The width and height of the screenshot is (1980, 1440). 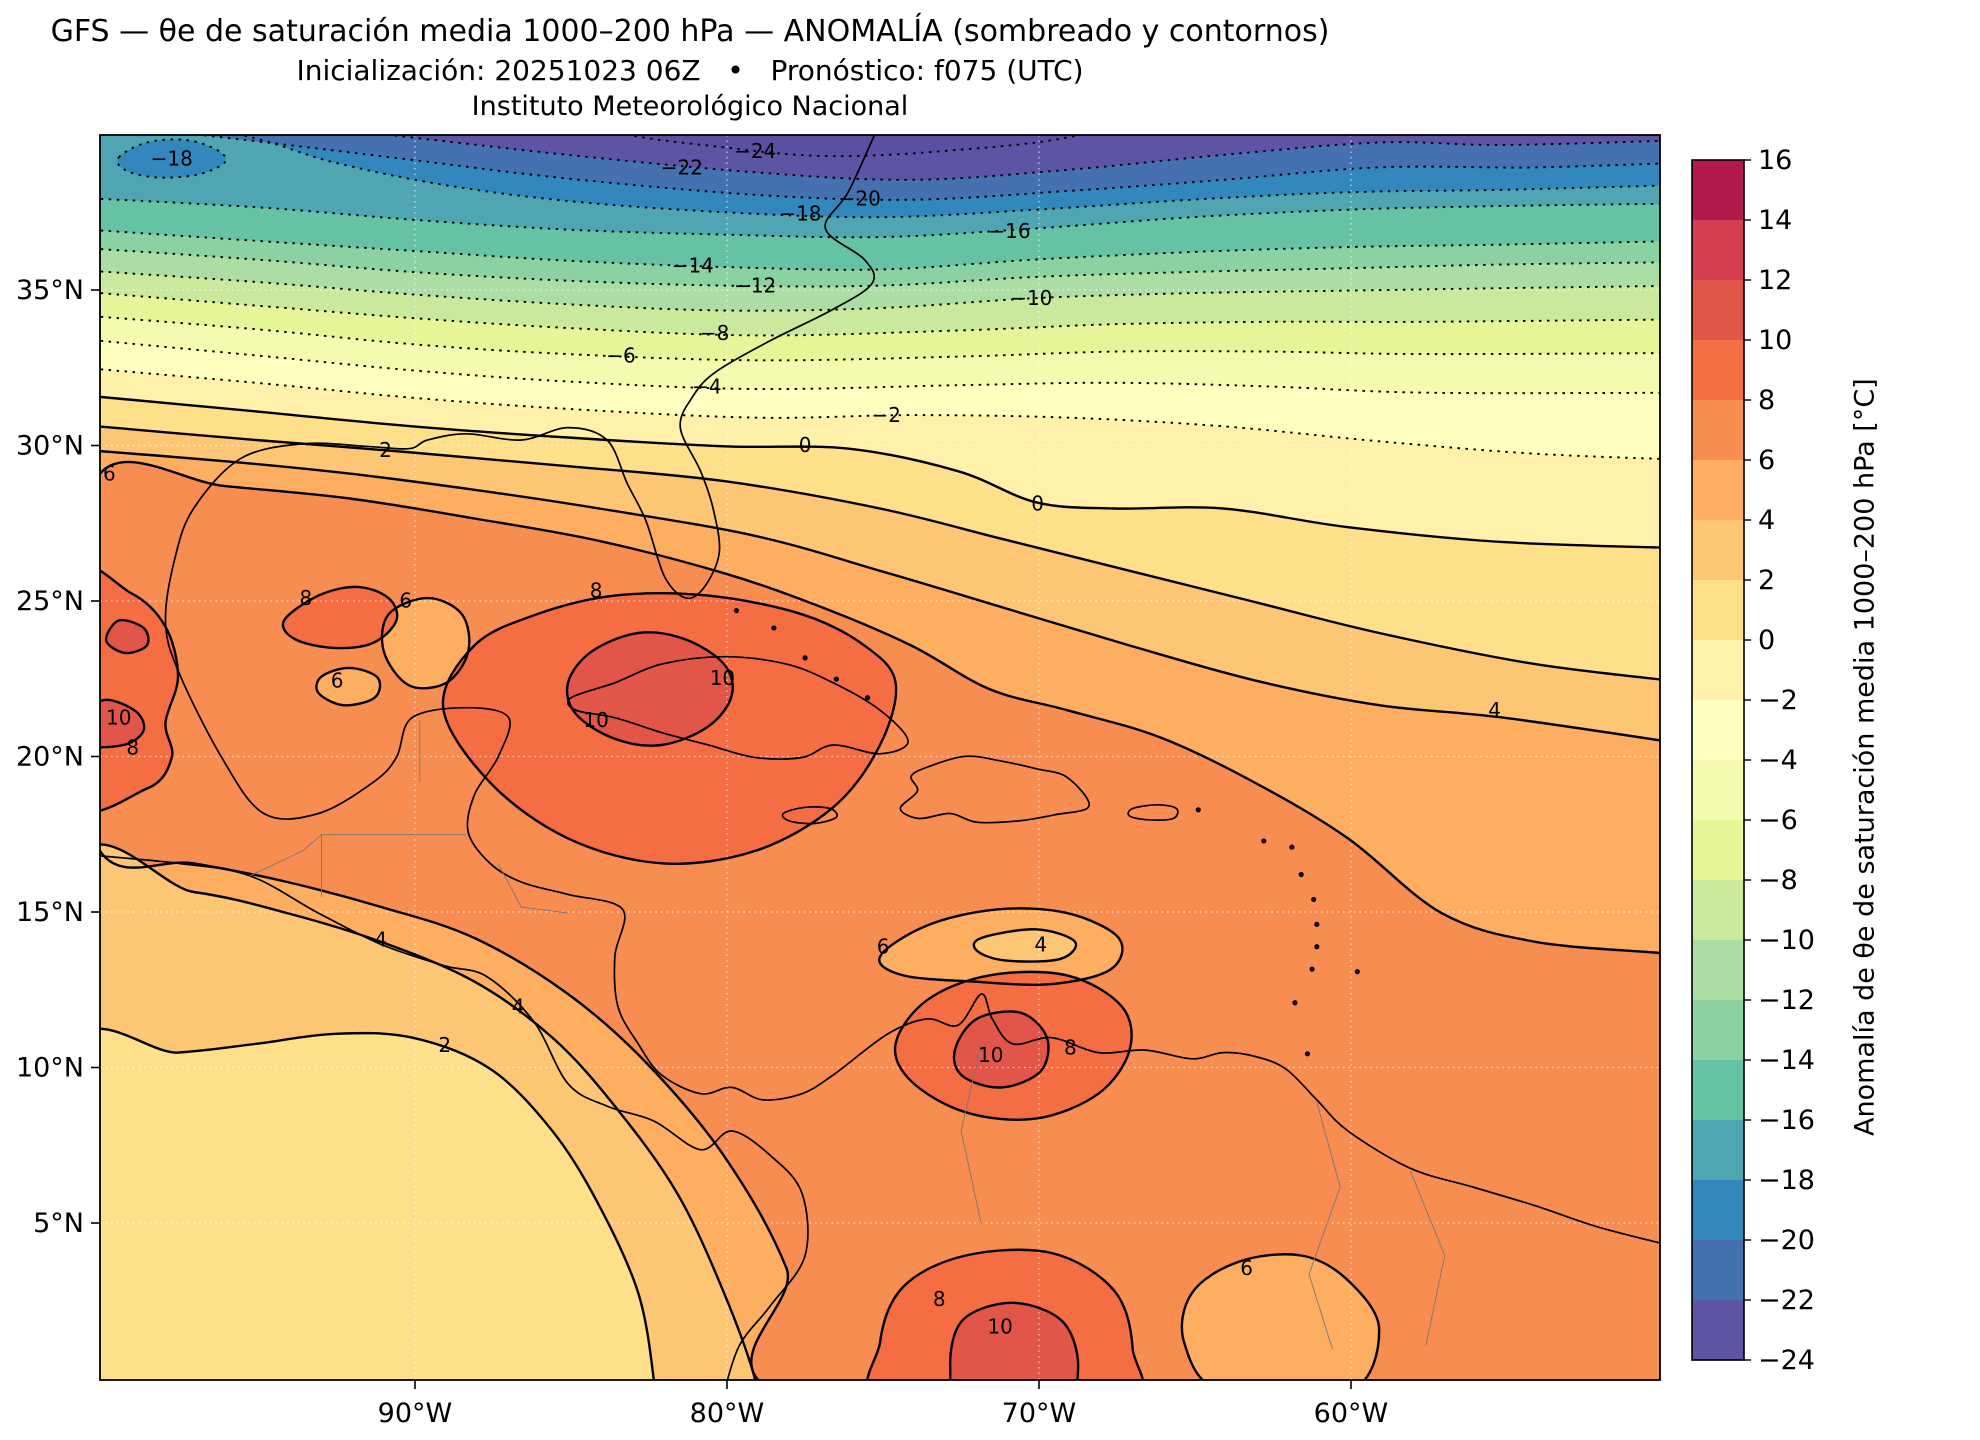 What do you see at coordinates (1778, 760) in the screenshot?
I see `colorbar-tick-label: −4` at bounding box center [1778, 760].